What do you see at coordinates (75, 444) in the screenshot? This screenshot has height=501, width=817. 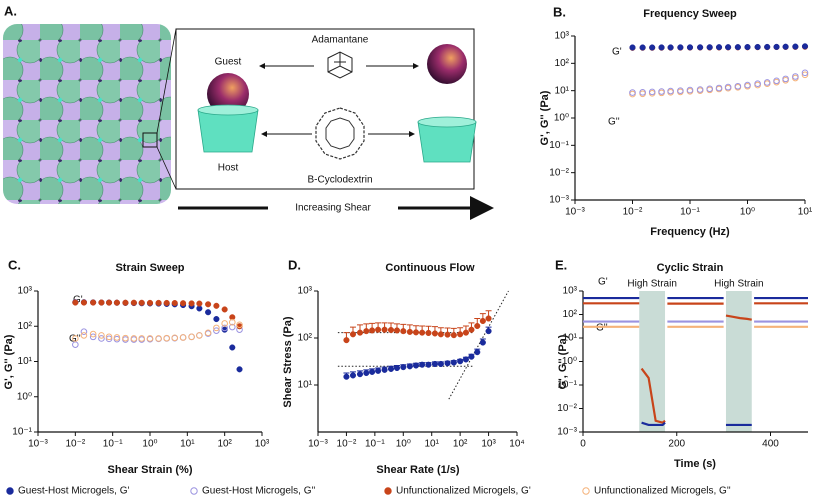 I see `x-tick-label: 10⁻²` at bounding box center [75, 444].